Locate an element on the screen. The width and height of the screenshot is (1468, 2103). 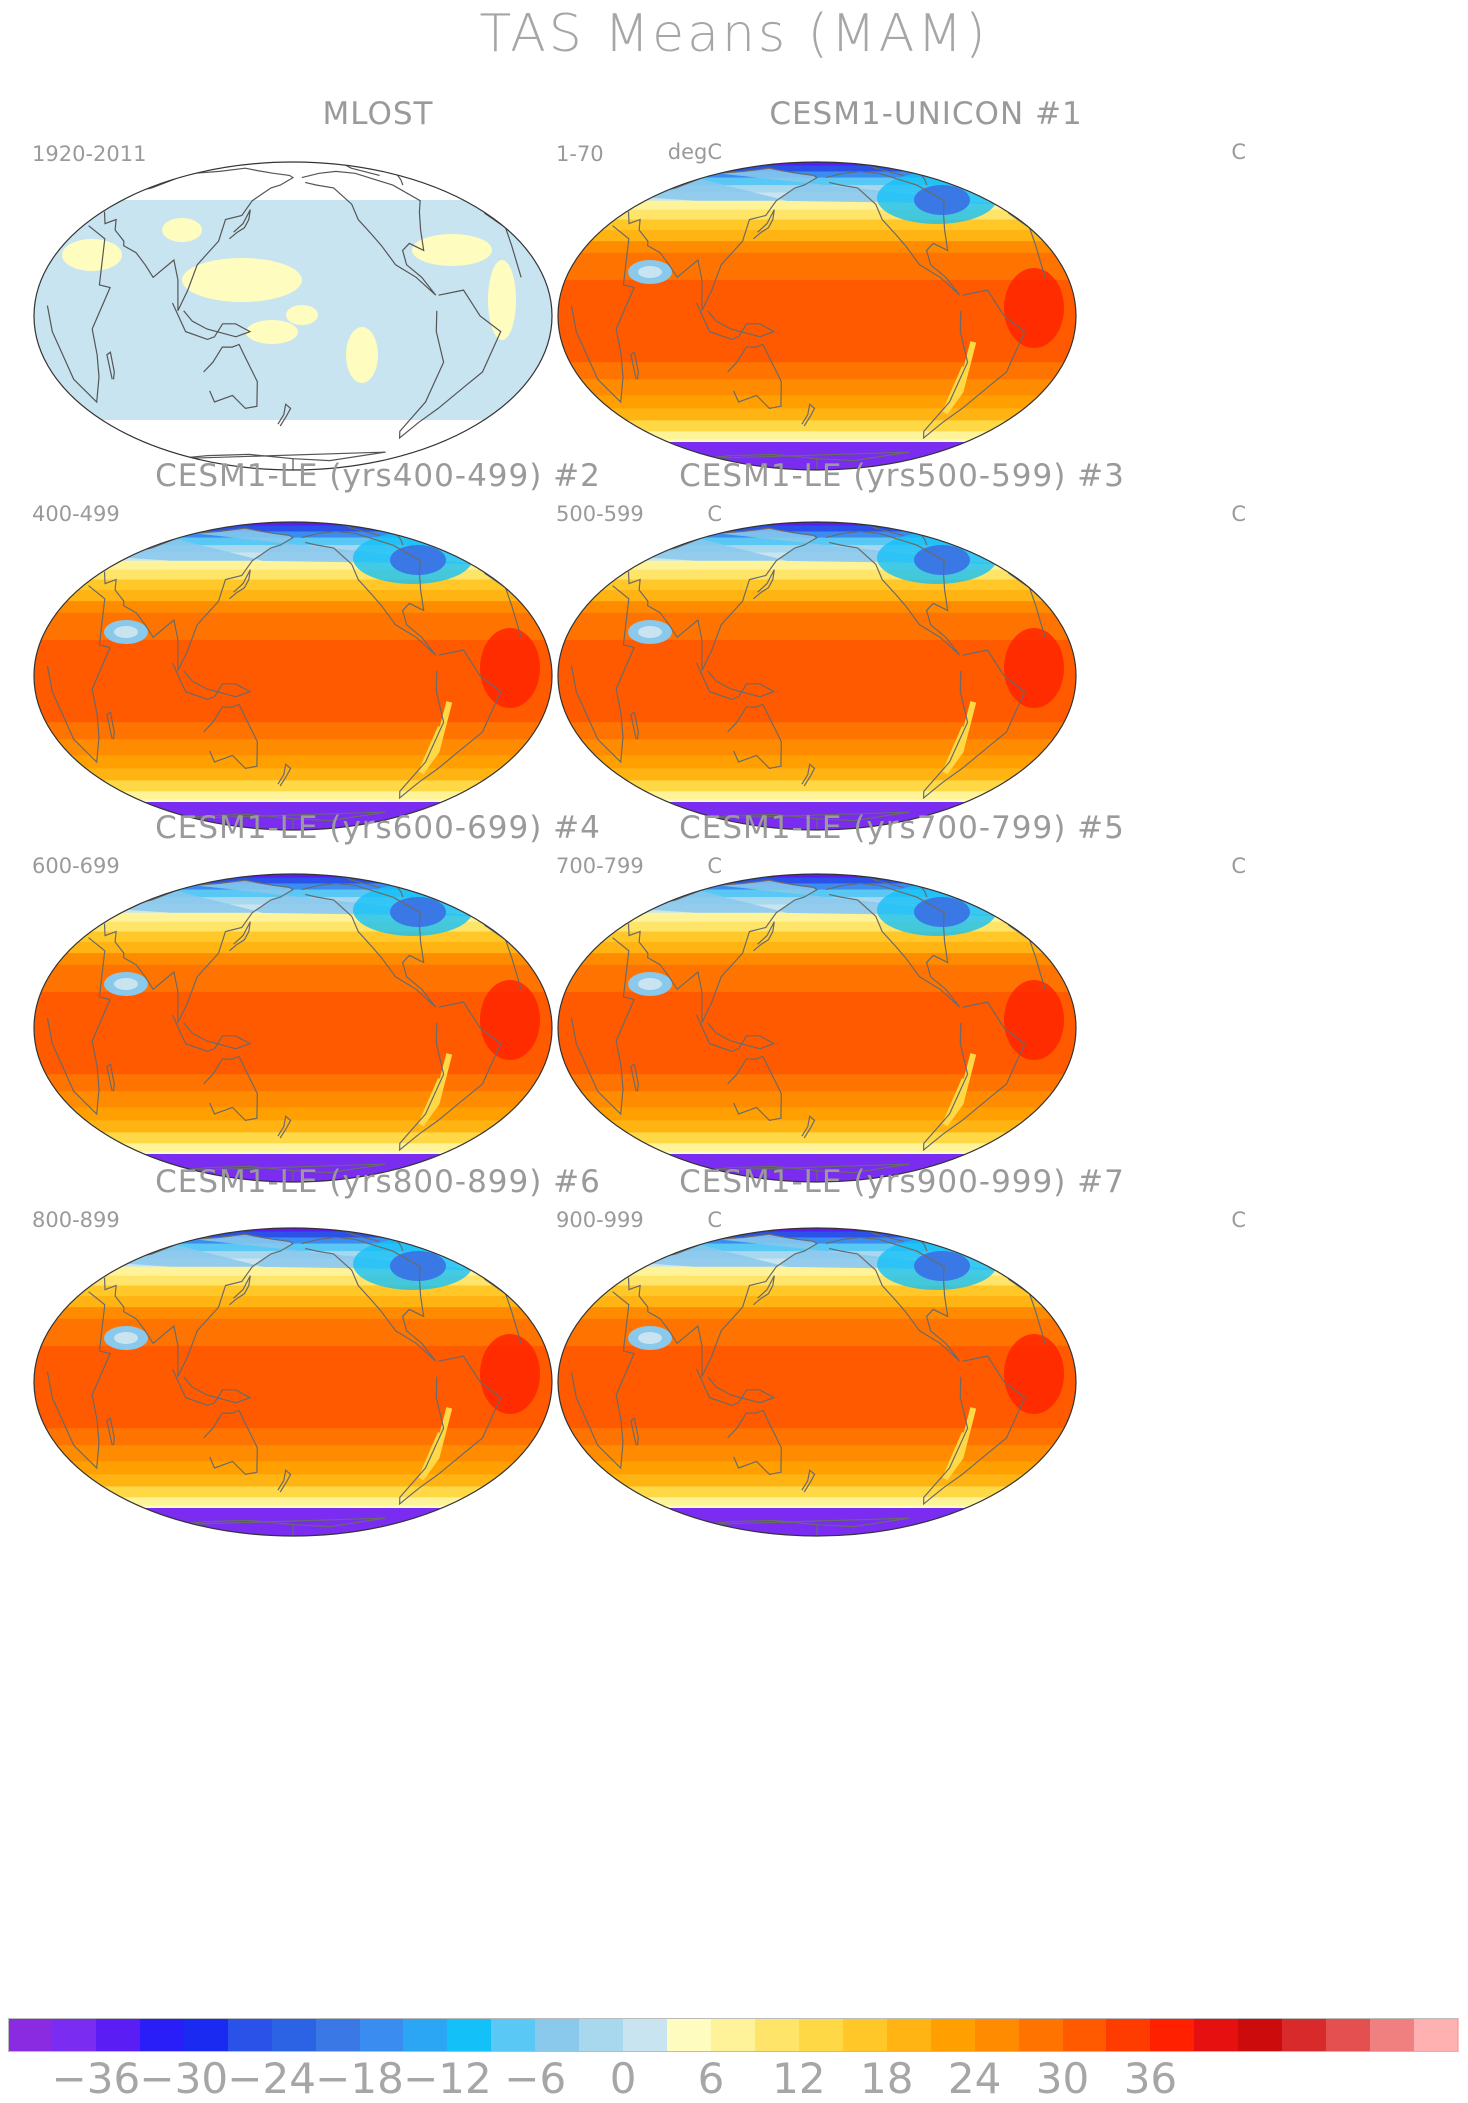
units-label: degC is located at coordinates (694, 152).